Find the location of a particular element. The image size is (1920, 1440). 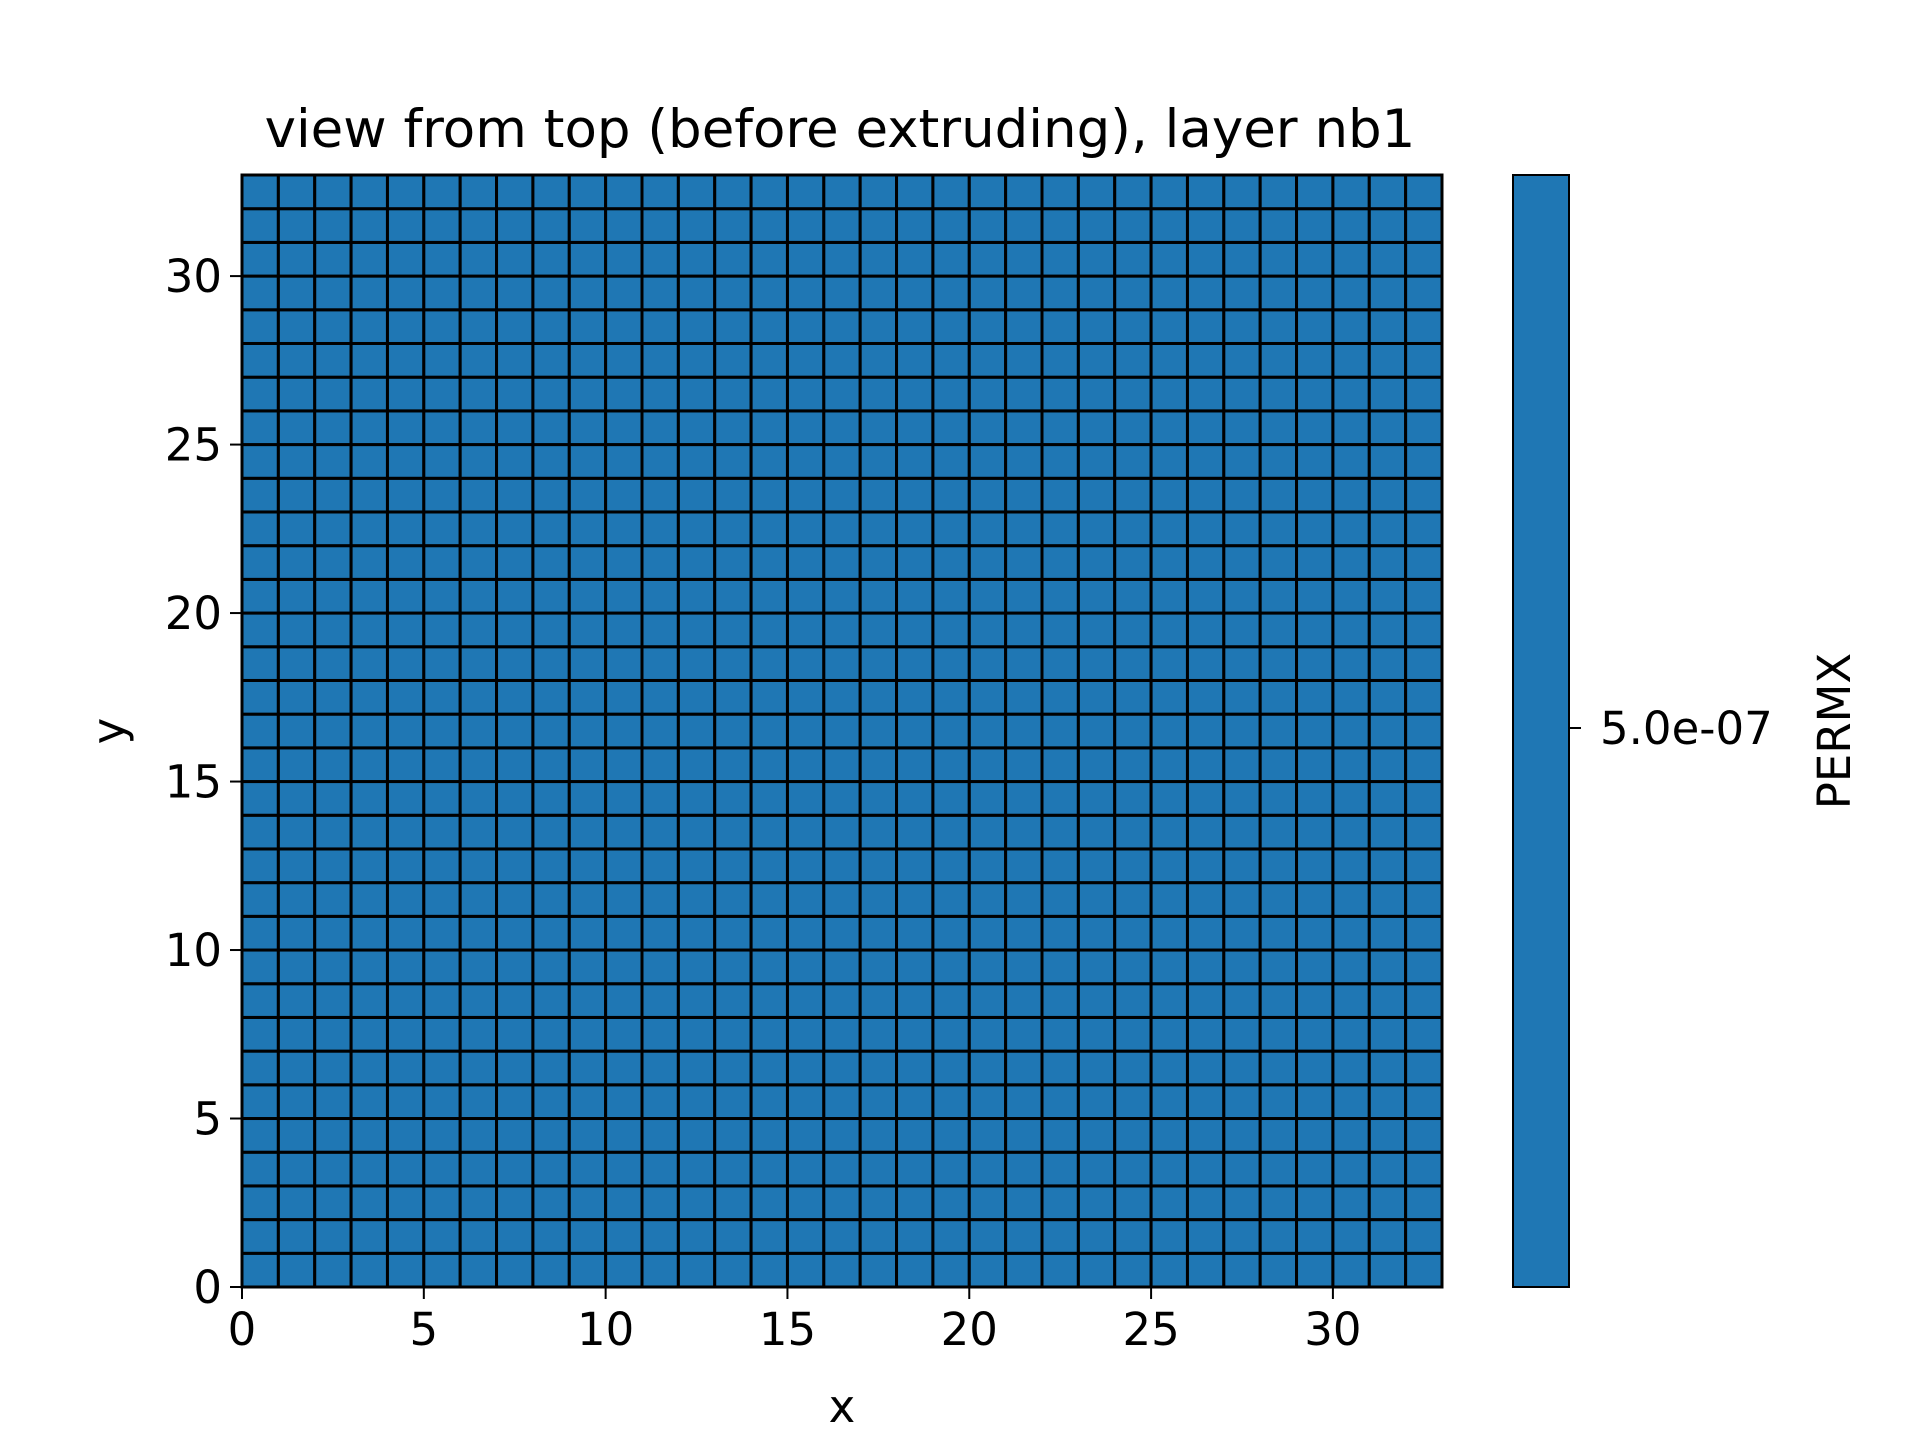

x-axis-label: x is located at coordinates (842, 1406).